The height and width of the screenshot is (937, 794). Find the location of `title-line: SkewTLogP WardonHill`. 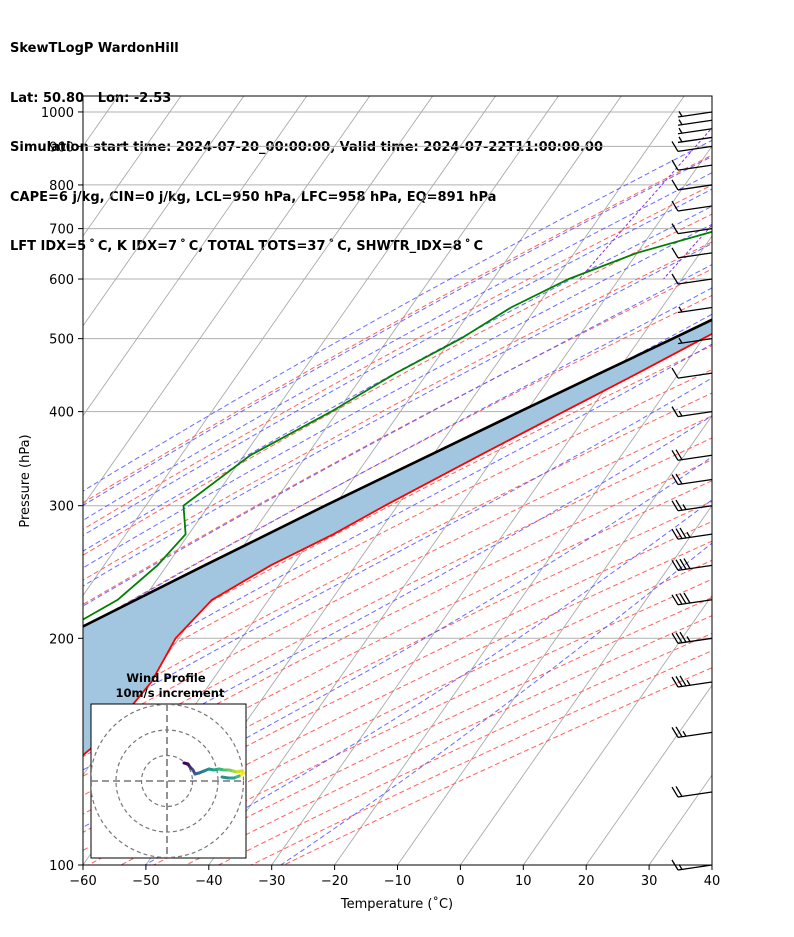

title-line: SkewTLogP WardonHill is located at coordinates (94, 48).